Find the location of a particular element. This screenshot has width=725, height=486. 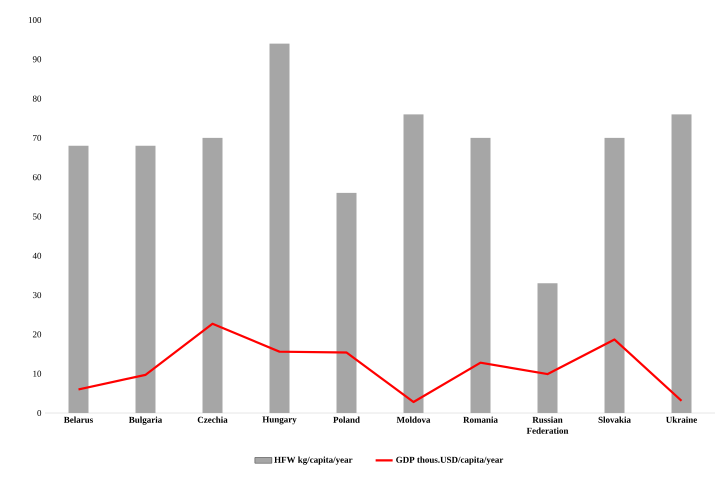

y-tick-label: 40 is located at coordinates (37, 255).